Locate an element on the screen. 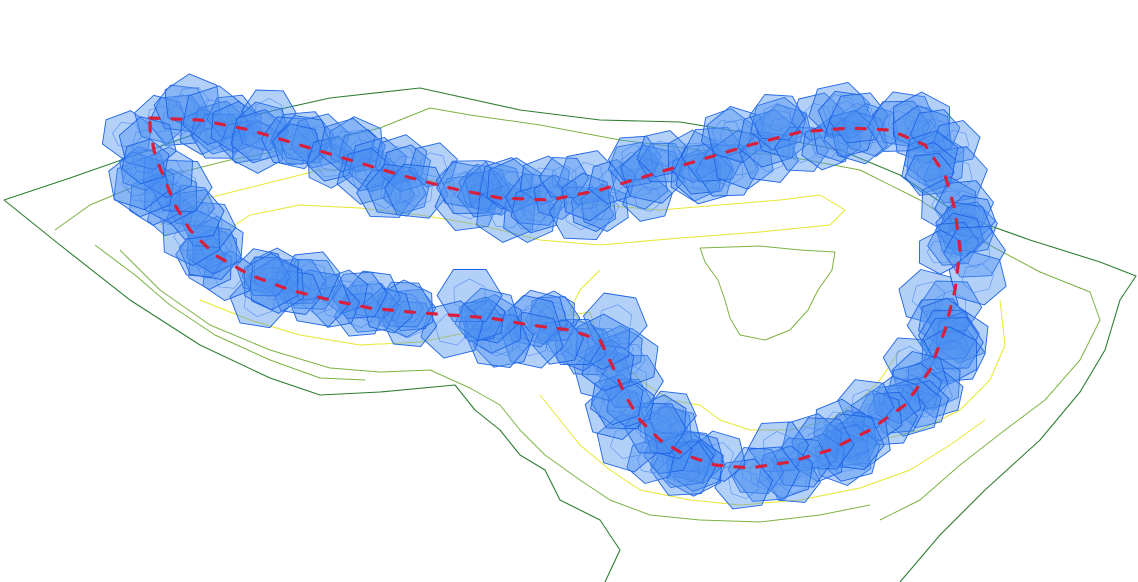 The image size is (1138, 582). contour-line-bottom-in is located at coordinates (762, 450).